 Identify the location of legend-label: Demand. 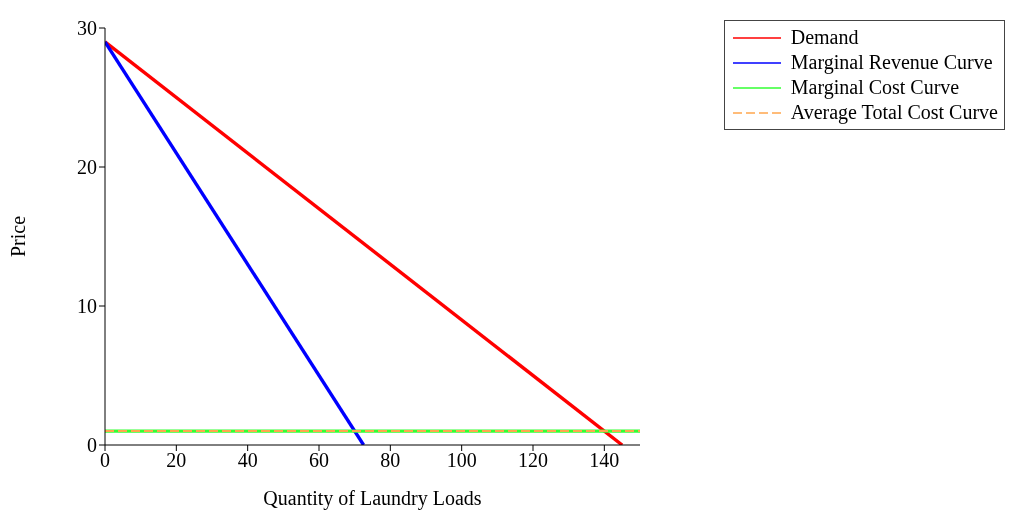
(825, 37).